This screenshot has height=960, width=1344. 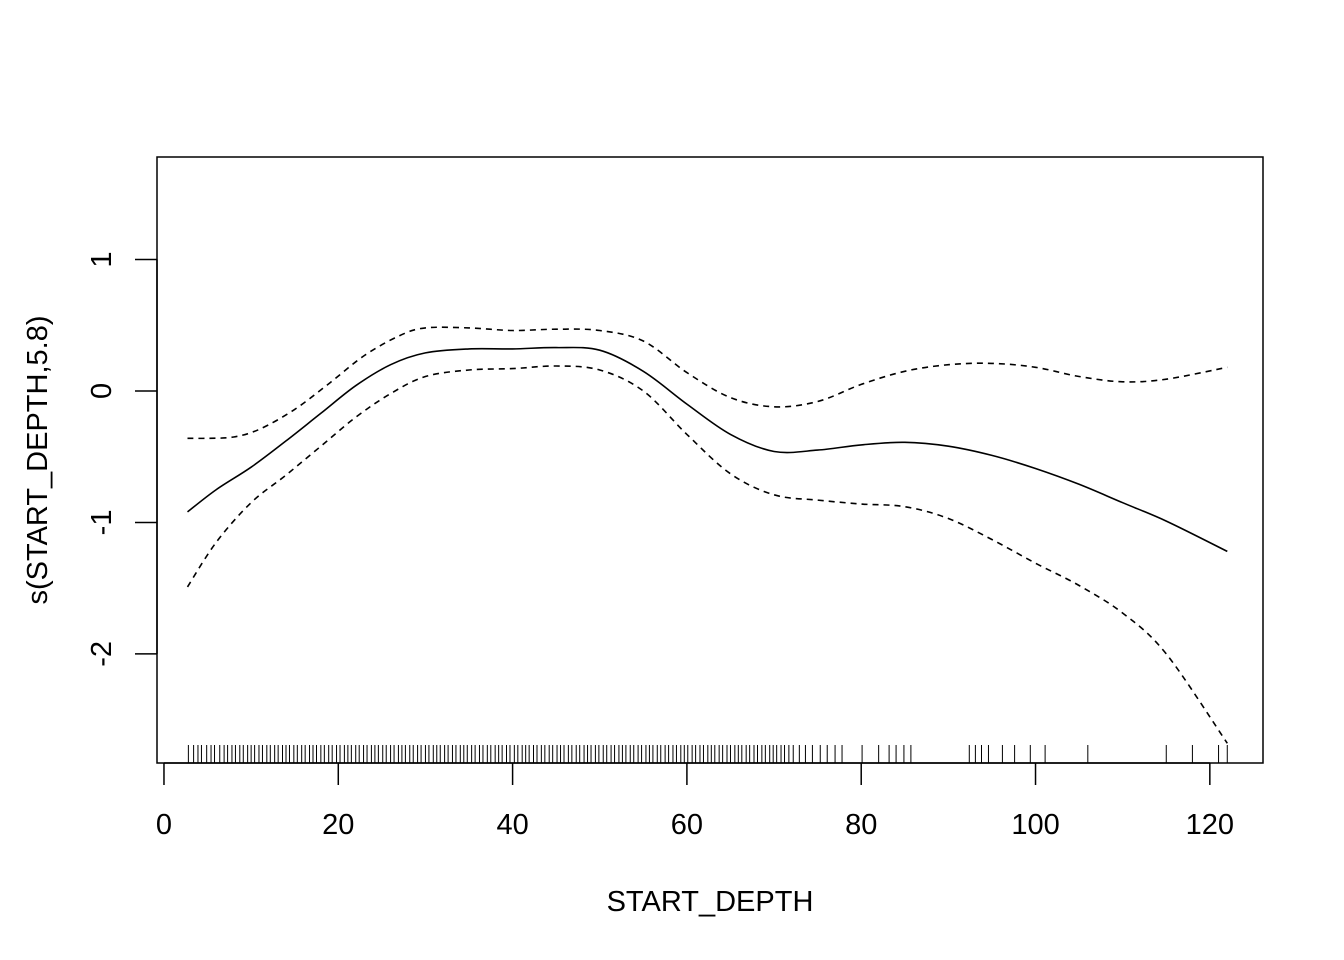 What do you see at coordinates (338, 825) in the screenshot?
I see `x-tick-label: 20` at bounding box center [338, 825].